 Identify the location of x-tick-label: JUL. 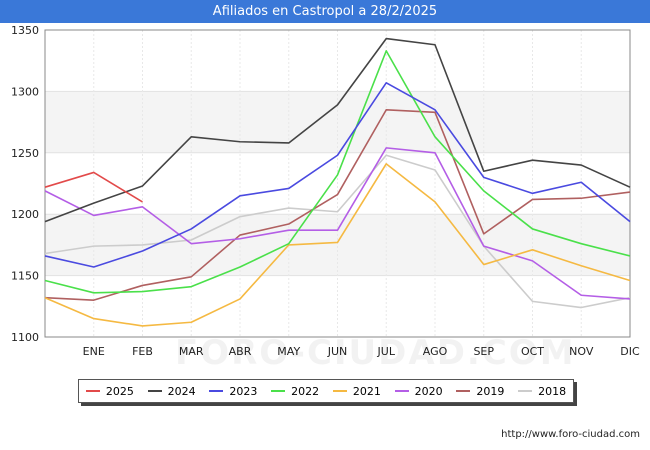
(386, 351).